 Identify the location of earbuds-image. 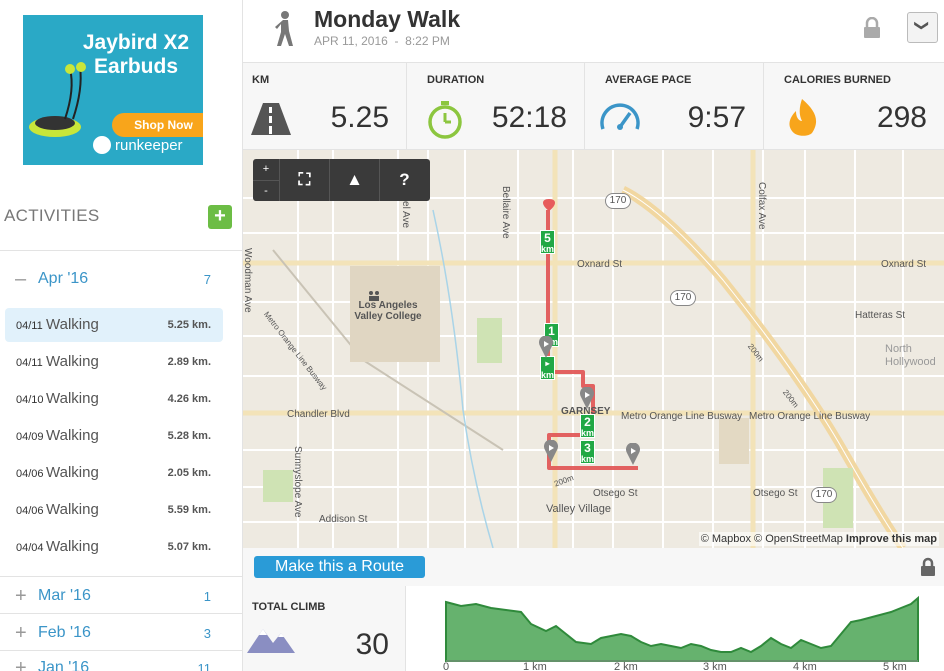
(57, 99).